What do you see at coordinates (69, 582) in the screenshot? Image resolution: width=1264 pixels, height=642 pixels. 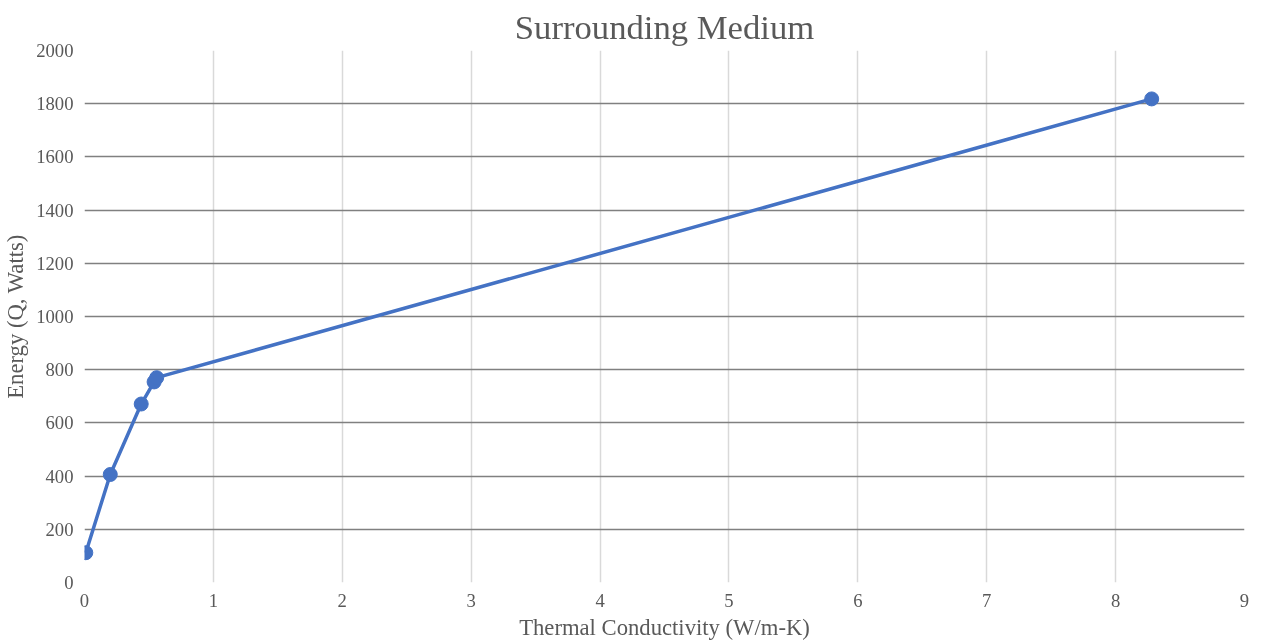 I see `y-tick-label: 0` at bounding box center [69, 582].